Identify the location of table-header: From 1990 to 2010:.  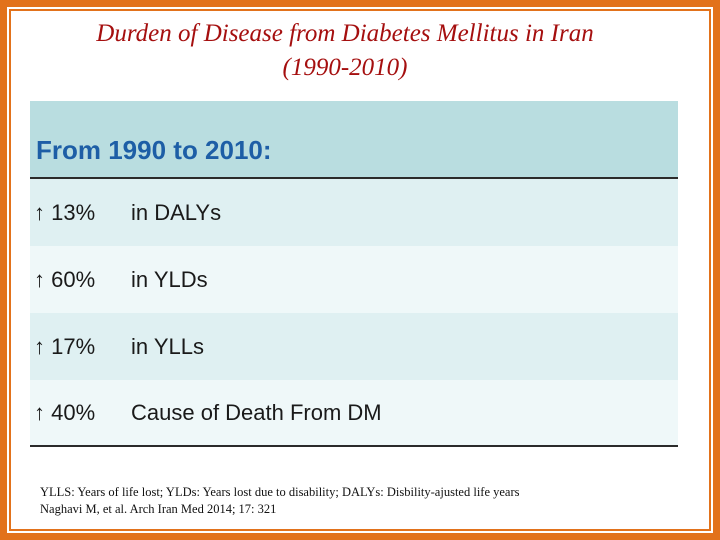
(354, 140).